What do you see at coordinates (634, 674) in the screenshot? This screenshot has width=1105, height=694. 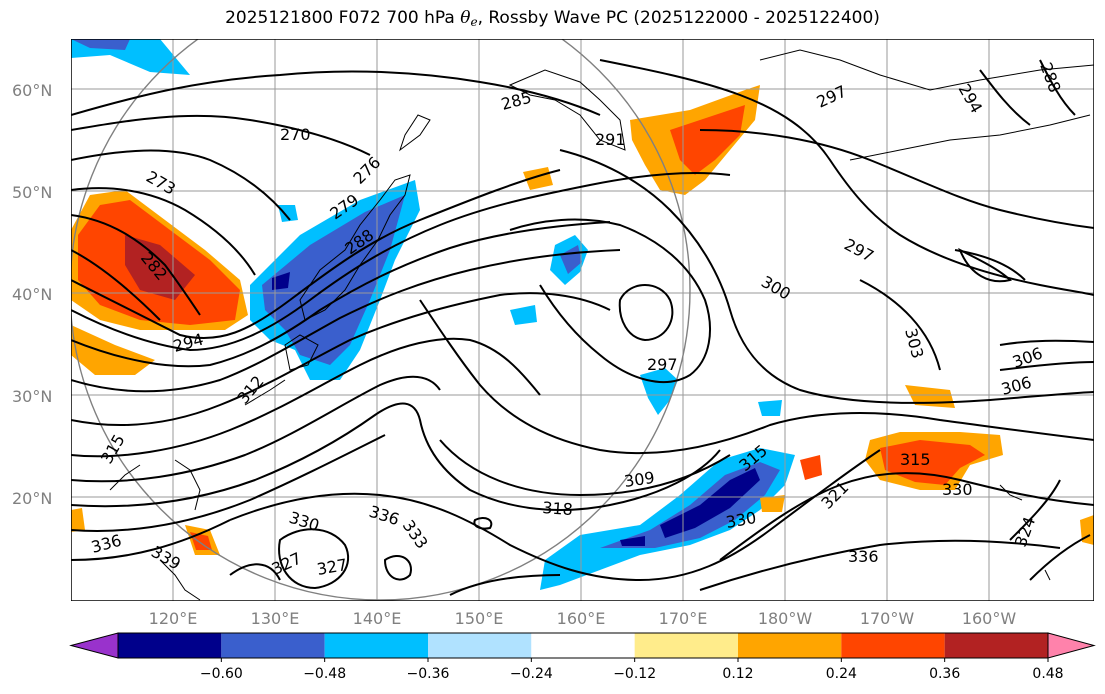 I see `colorbar-tick-label: −0.12` at bounding box center [634, 674].